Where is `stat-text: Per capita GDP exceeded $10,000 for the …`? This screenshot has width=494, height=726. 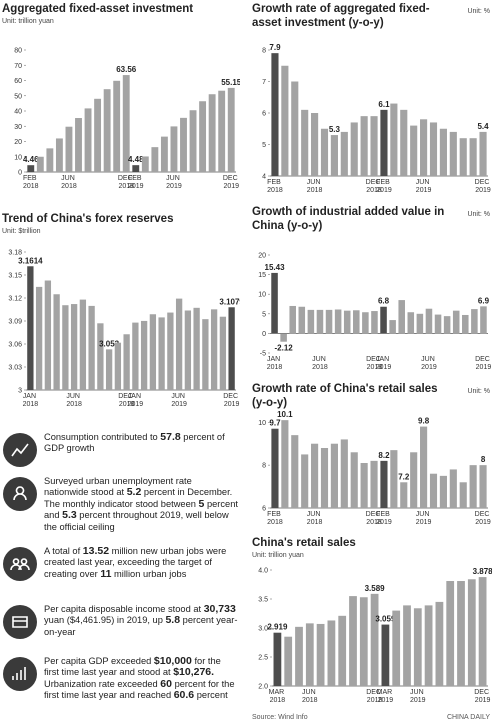
stat-text: Per capita GDP exceeded $10,000 for the … is located at coordinates (141, 678).